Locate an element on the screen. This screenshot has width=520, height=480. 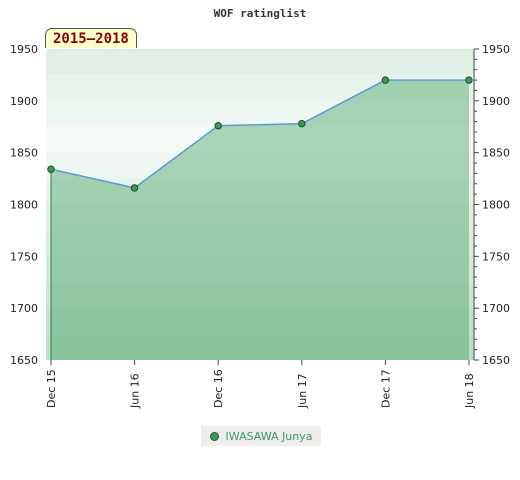
x-tick-label: Dec 15 is located at coordinates (51, 388).